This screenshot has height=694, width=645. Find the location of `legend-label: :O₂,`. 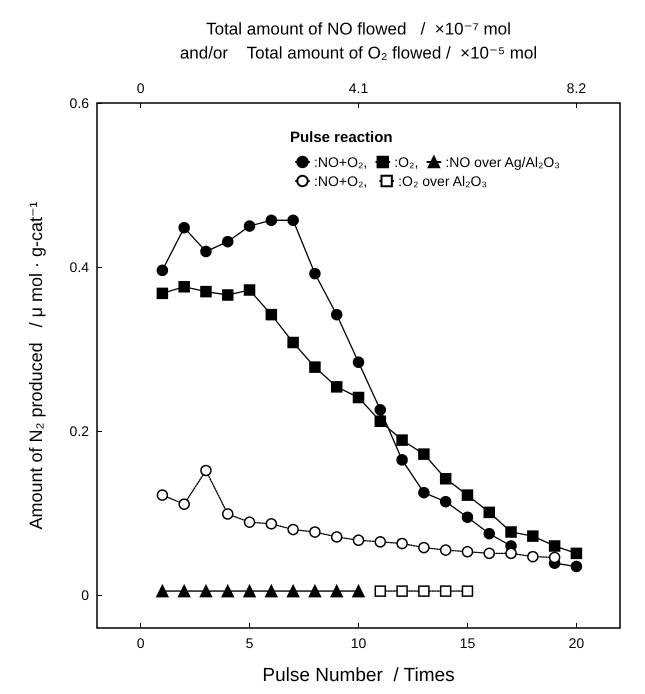

legend-label: :O₂, is located at coordinates (406, 162).